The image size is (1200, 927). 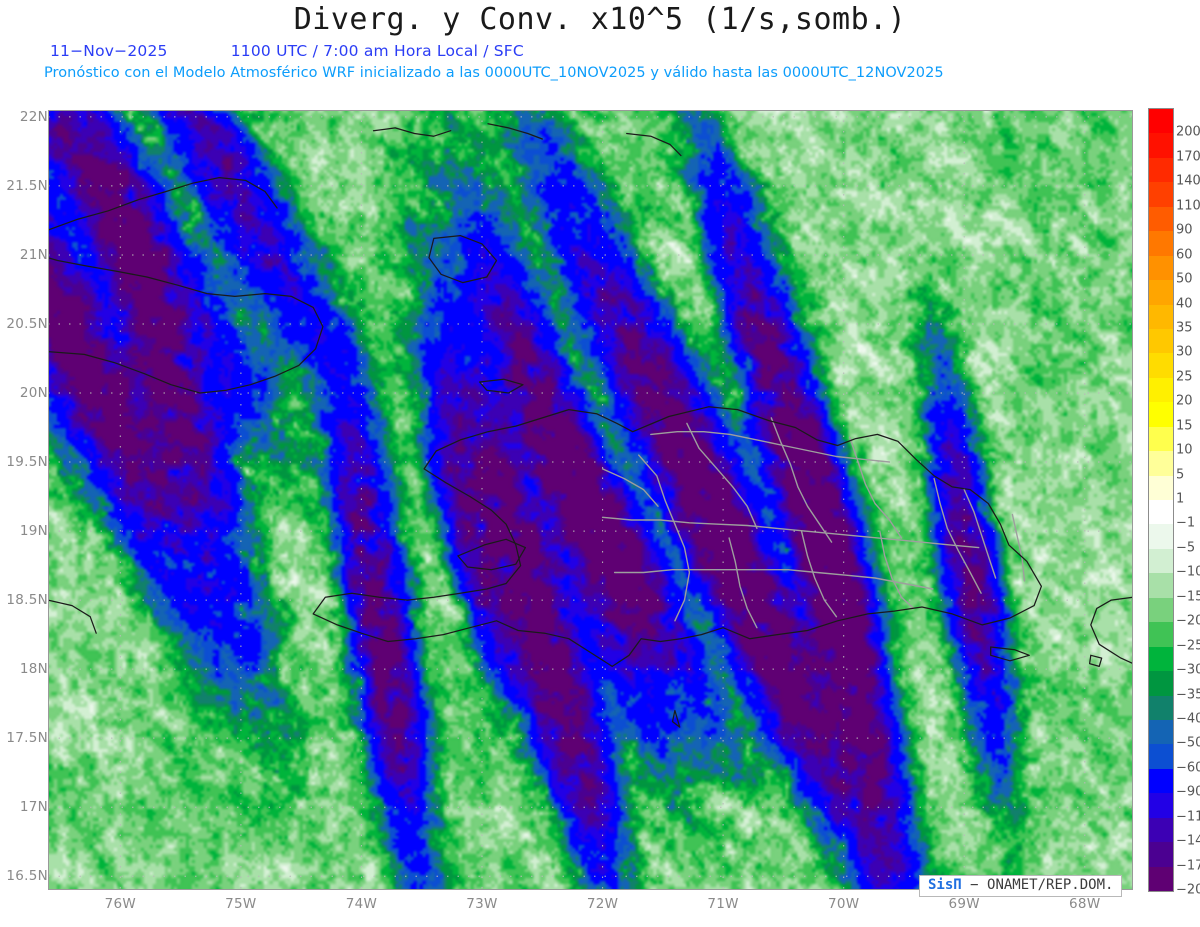 What do you see at coordinates (1188, 719) in the screenshot?
I see `colorbar-tick-label: −40` at bounding box center [1188, 719].